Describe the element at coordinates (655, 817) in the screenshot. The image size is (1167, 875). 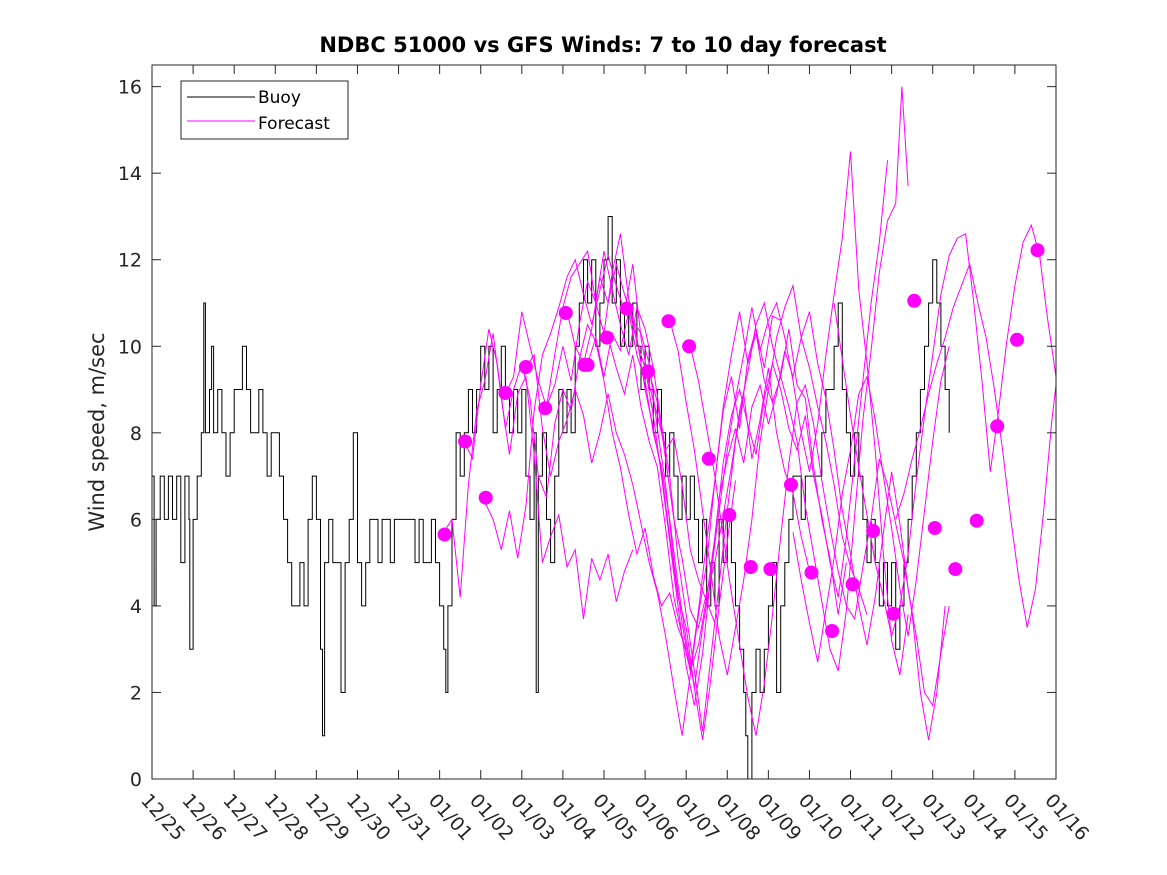
I see `x-tick-label-12: 01/06` at that location.